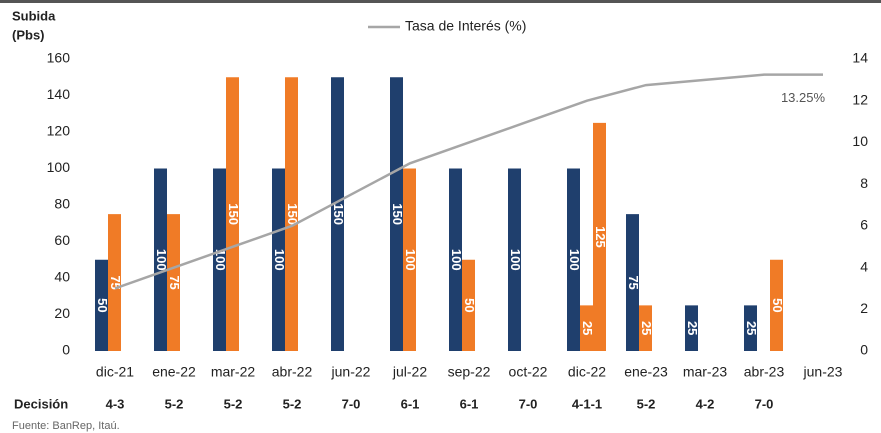 The image size is (881, 433). Describe the element at coordinates (803, 97) in the screenshot. I see `annotation: 13.25%` at that location.